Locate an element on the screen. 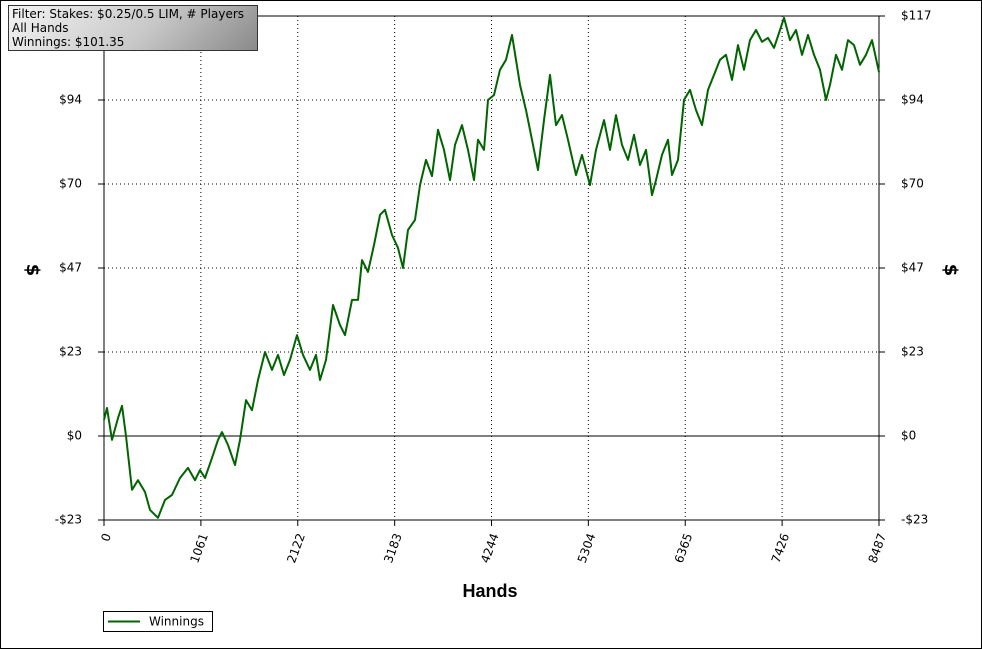  legend: Winnings is located at coordinates (158, 621).